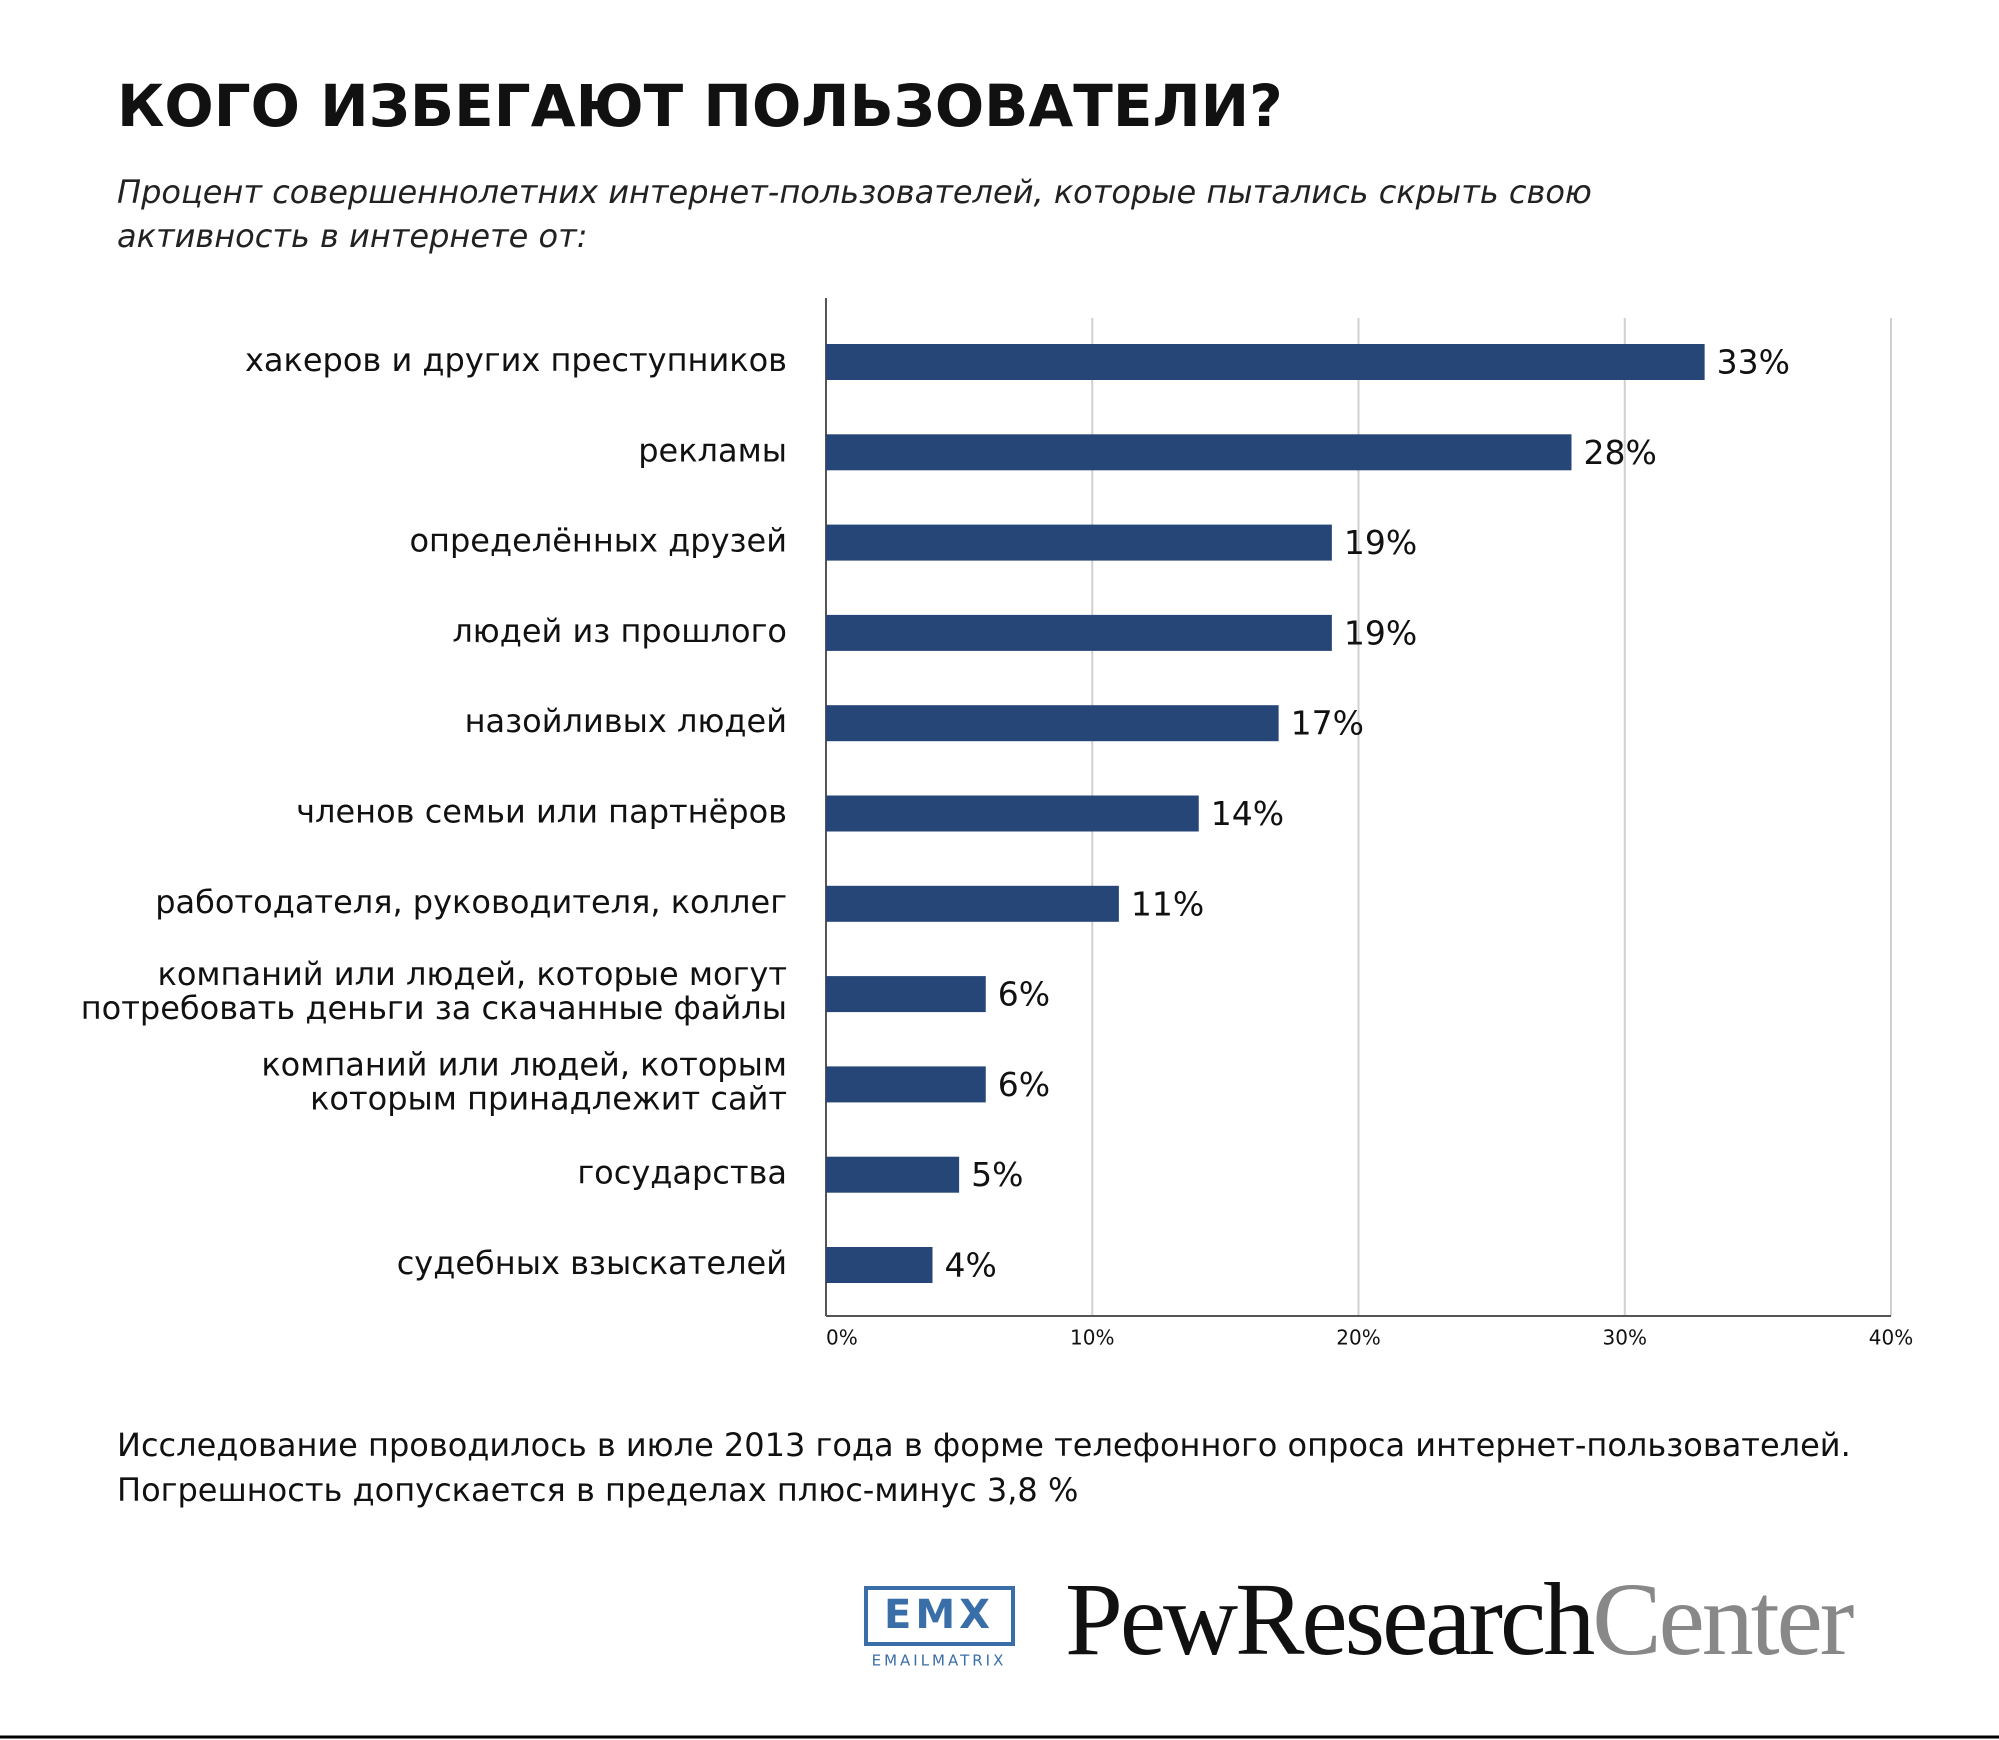 Image resolution: width=1999 pixels, height=1740 pixels. Describe the element at coordinates (598, 541) in the screenshot. I see `y-tick-label: определённых друзей` at that location.